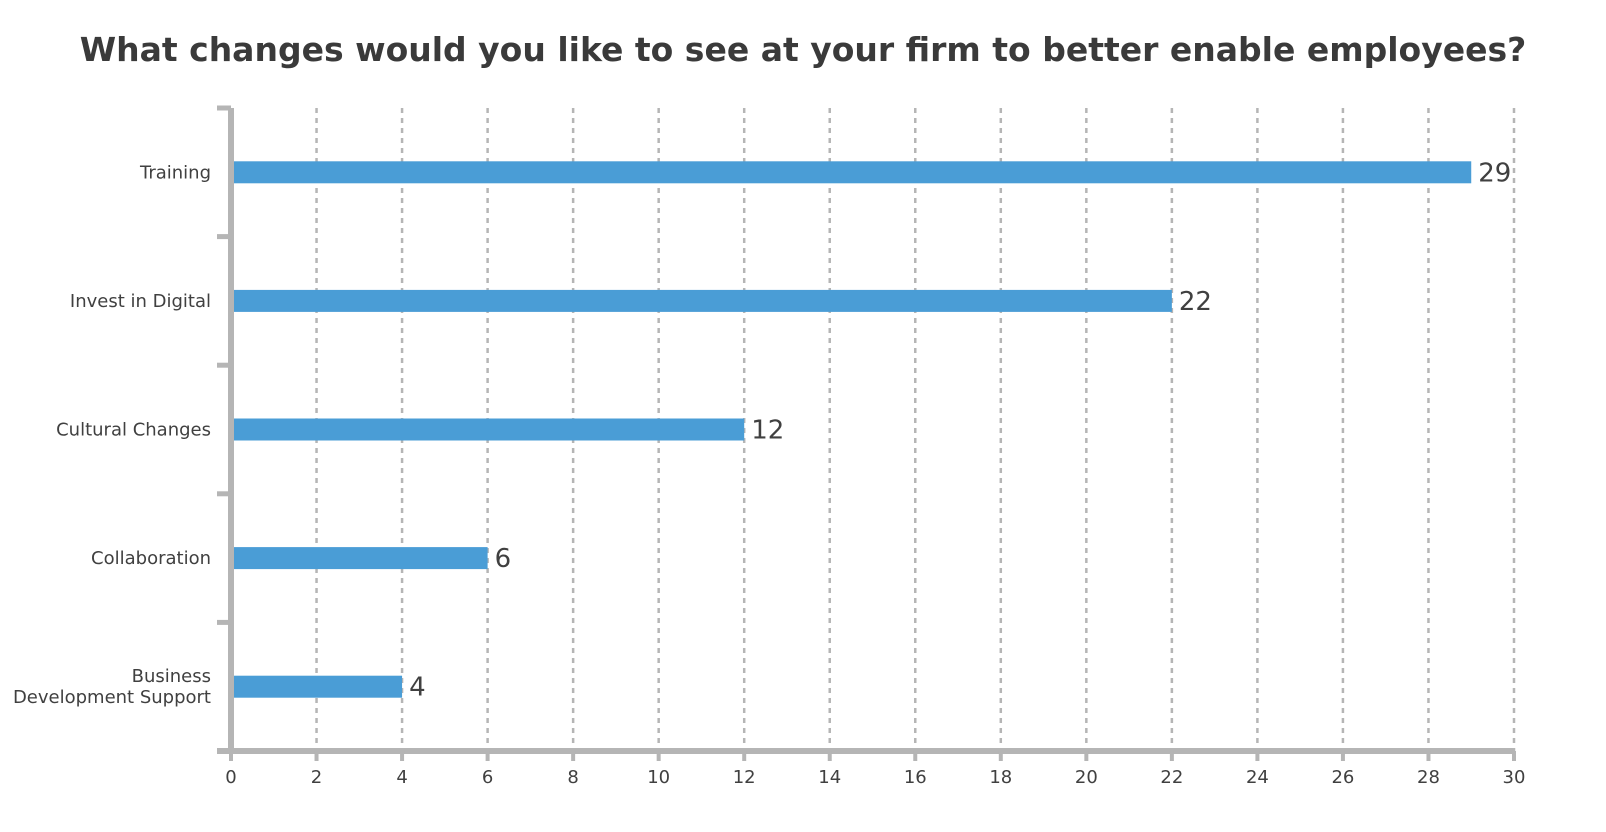  I want to click on bar-training, so click(853, 172).